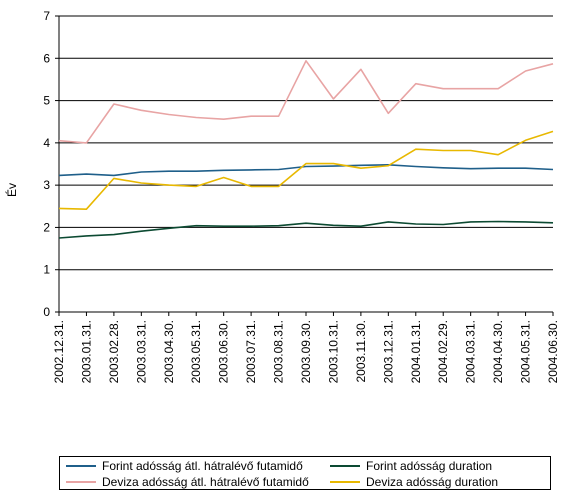 This screenshot has width=561, height=492. What do you see at coordinates (333, 351) in the screenshot?
I see `x-tick-label: 2003.10.31.` at bounding box center [333, 351].